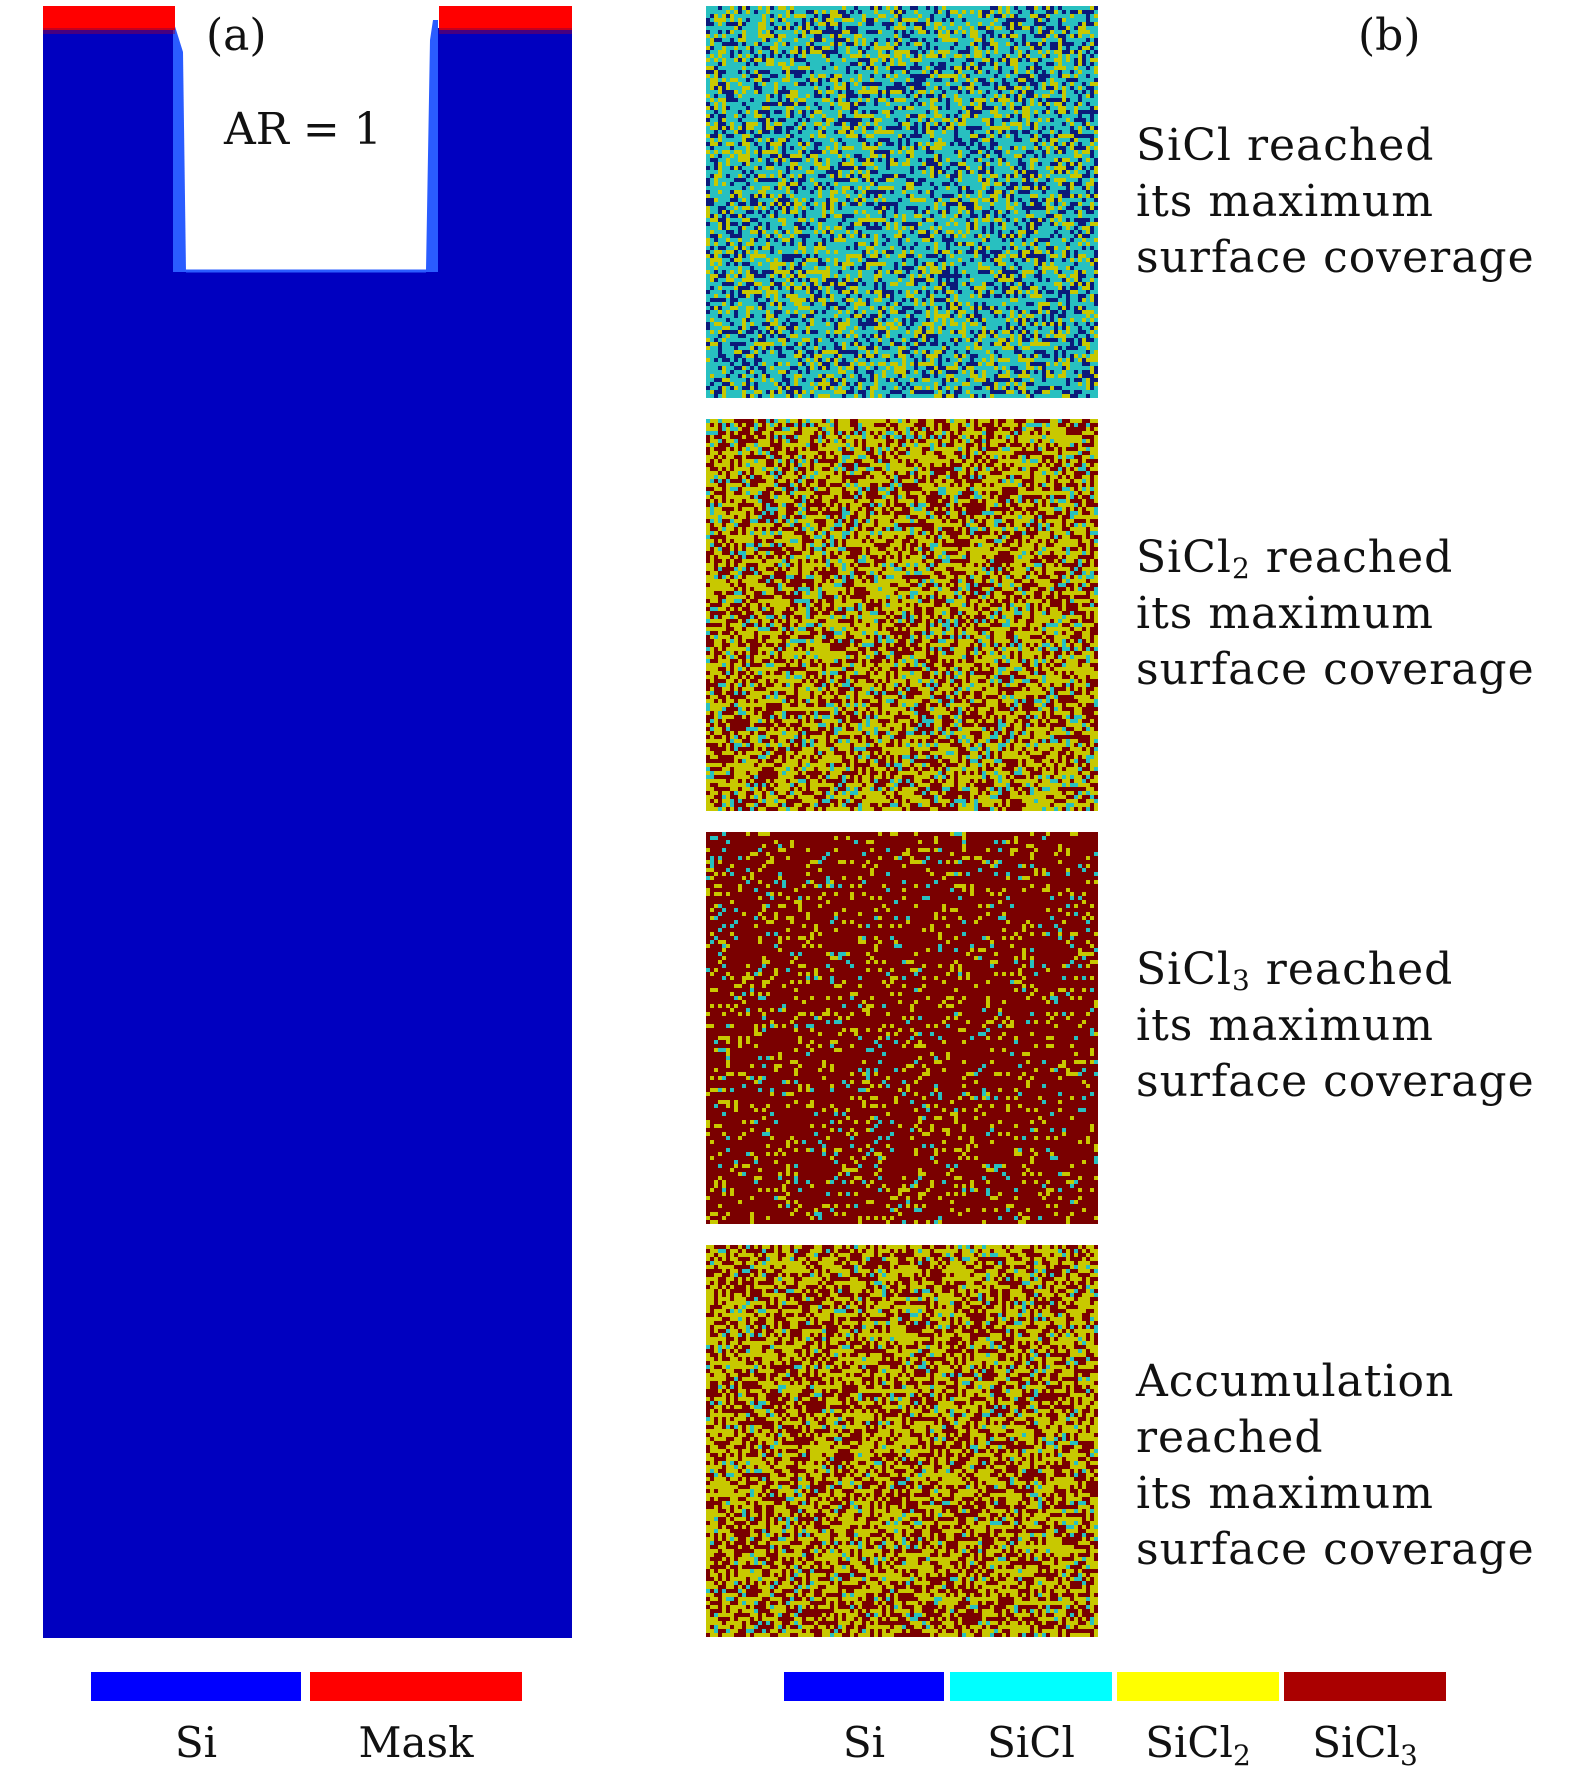 This screenshot has width=1575, height=1791. I want to click on aspect-ratio-annotation: AR = 1, so click(303, 129).